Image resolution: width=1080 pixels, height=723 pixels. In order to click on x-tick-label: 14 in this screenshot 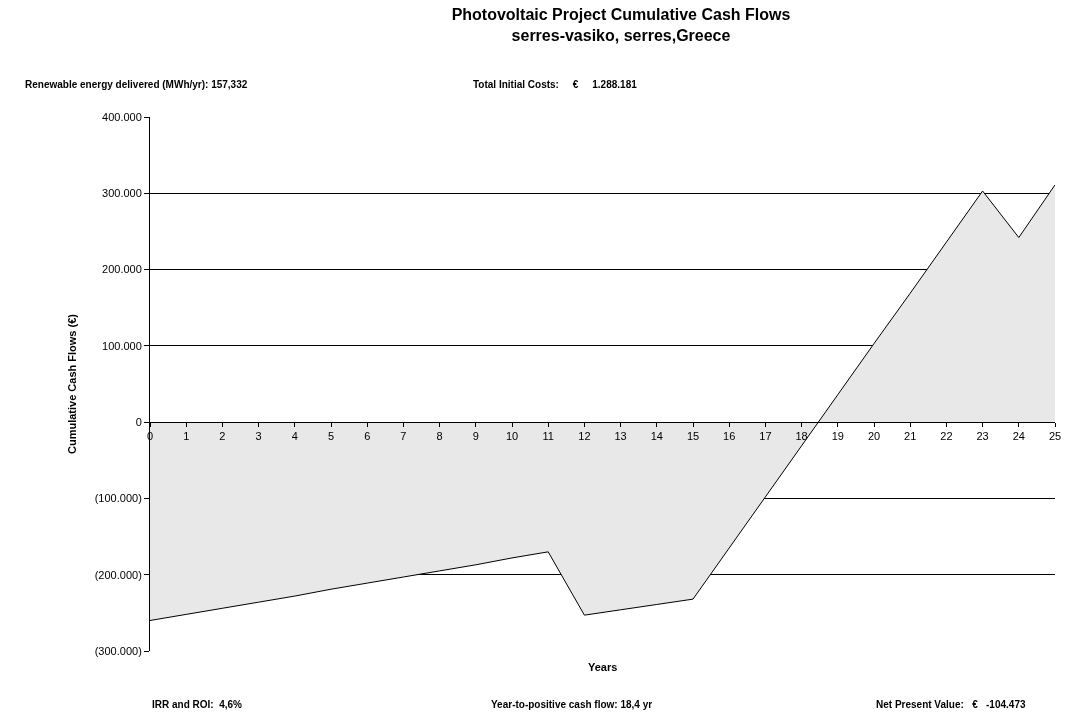, I will do `click(656, 436)`.